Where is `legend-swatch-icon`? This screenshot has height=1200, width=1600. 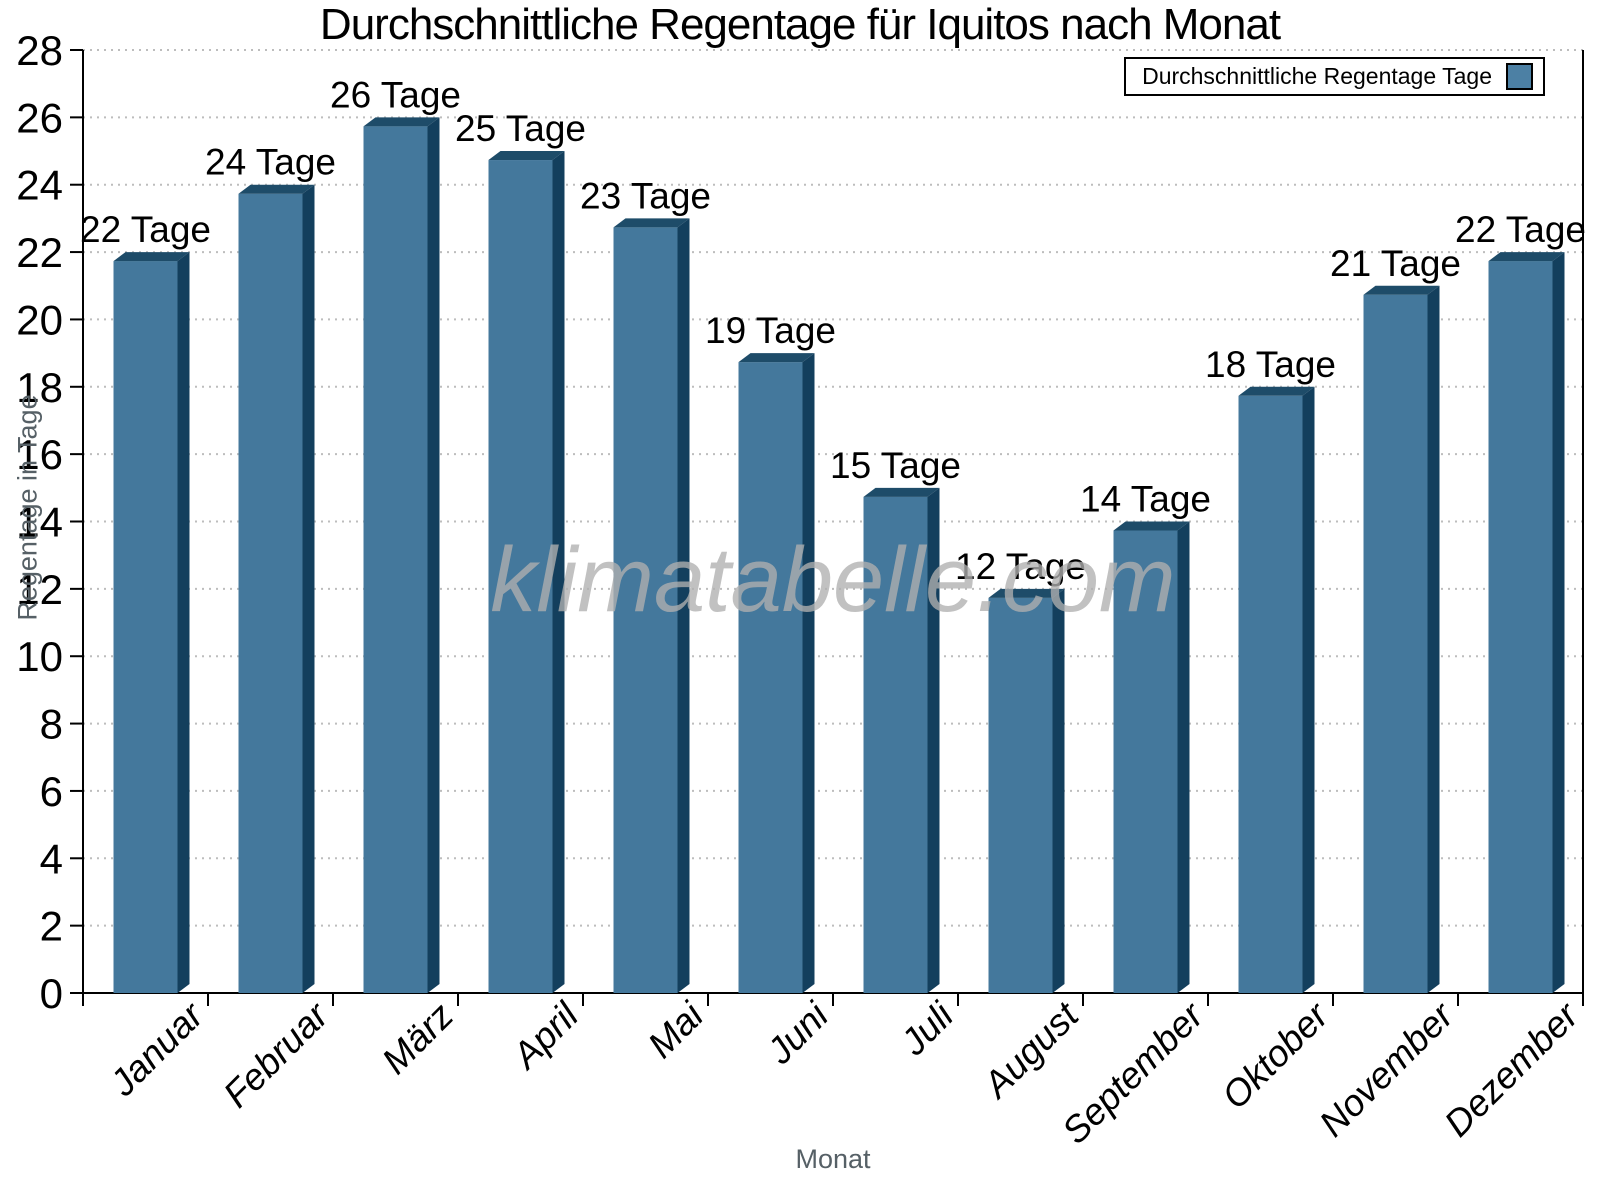 legend-swatch-icon is located at coordinates (1519, 76).